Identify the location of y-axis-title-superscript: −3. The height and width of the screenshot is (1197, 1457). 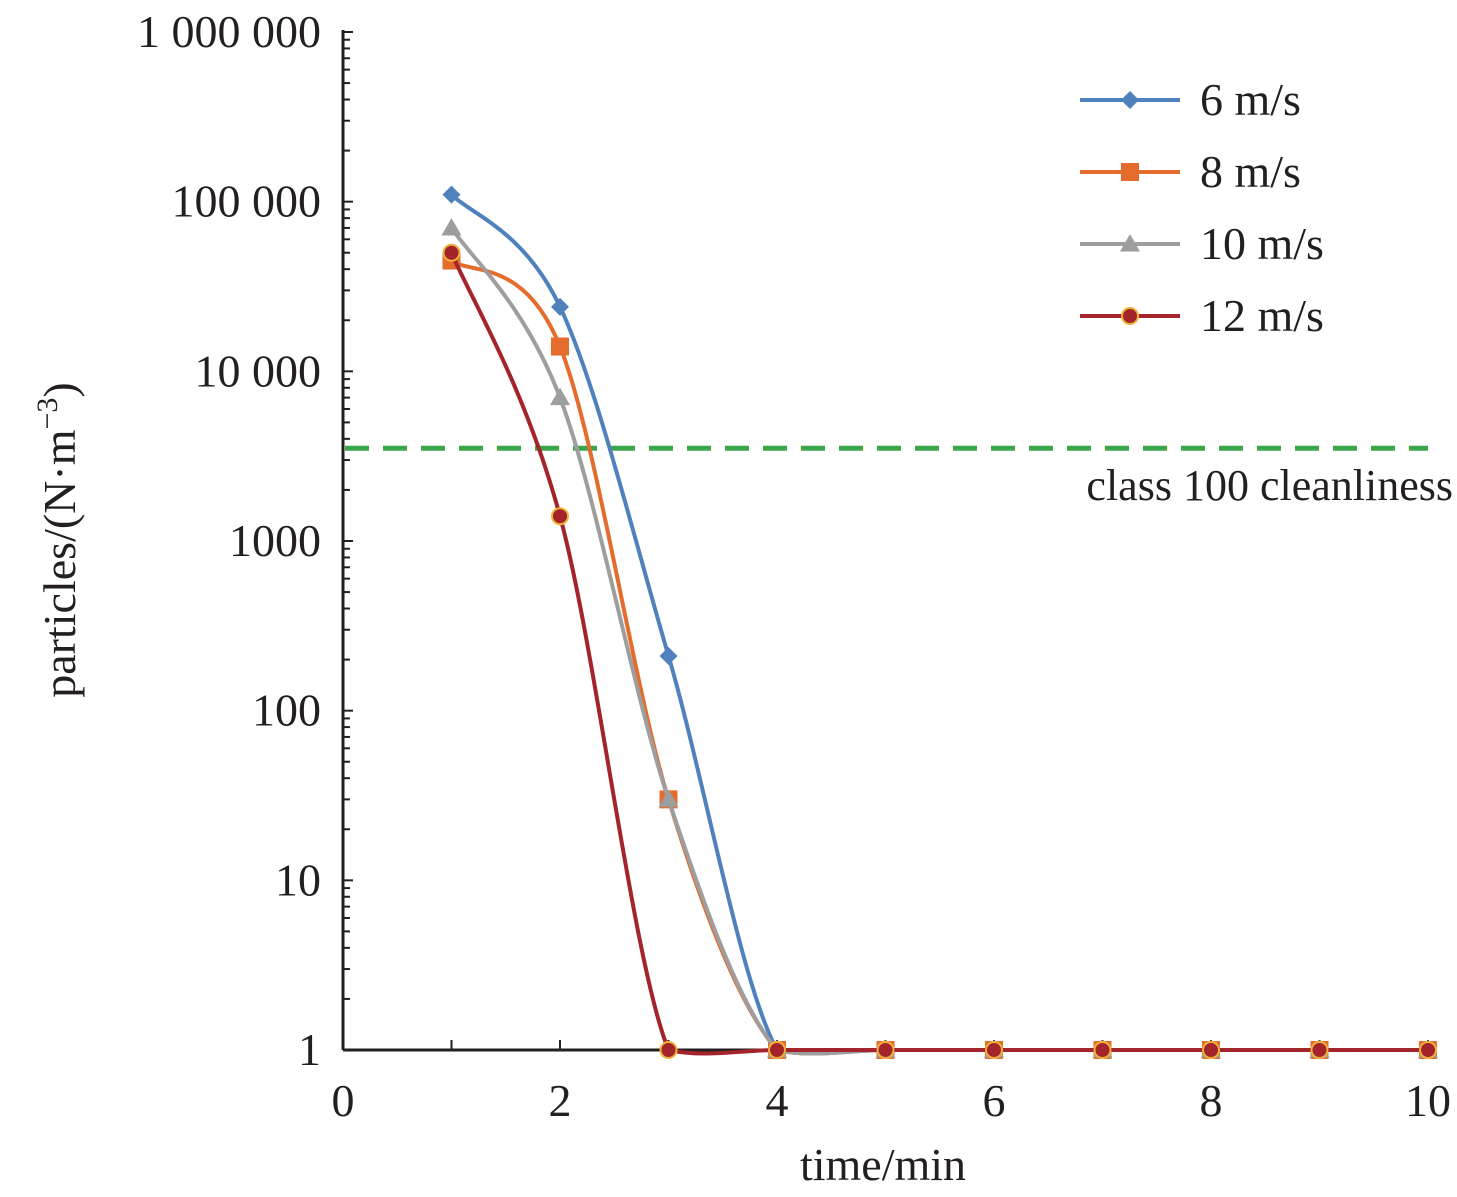
(47, 414).